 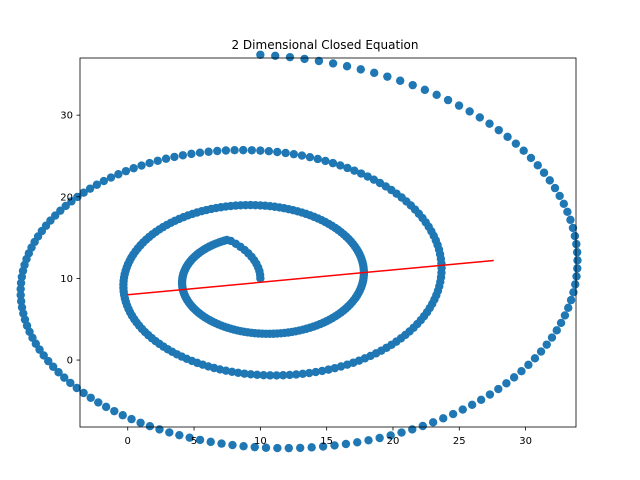 What do you see at coordinates (66, 197) in the screenshot?
I see `y-tick-label: 20` at bounding box center [66, 197].